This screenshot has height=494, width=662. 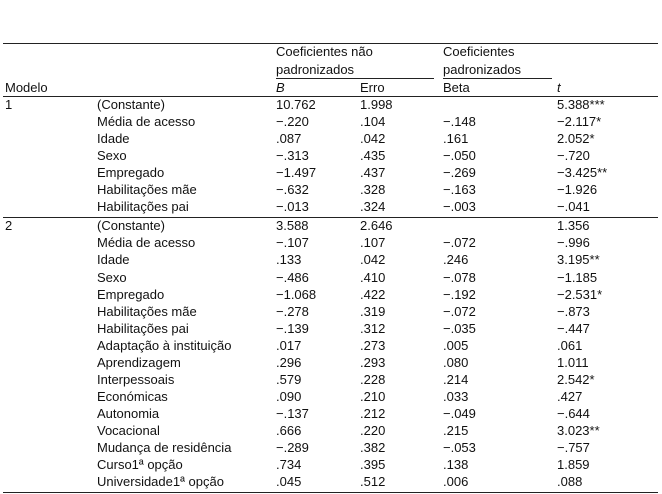 I want to click on std-error: .273, so click(x=373, y=345).